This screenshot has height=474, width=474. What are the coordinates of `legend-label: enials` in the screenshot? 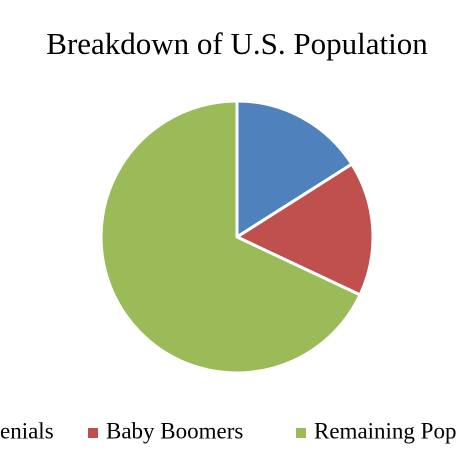 It's located at (27, 430).